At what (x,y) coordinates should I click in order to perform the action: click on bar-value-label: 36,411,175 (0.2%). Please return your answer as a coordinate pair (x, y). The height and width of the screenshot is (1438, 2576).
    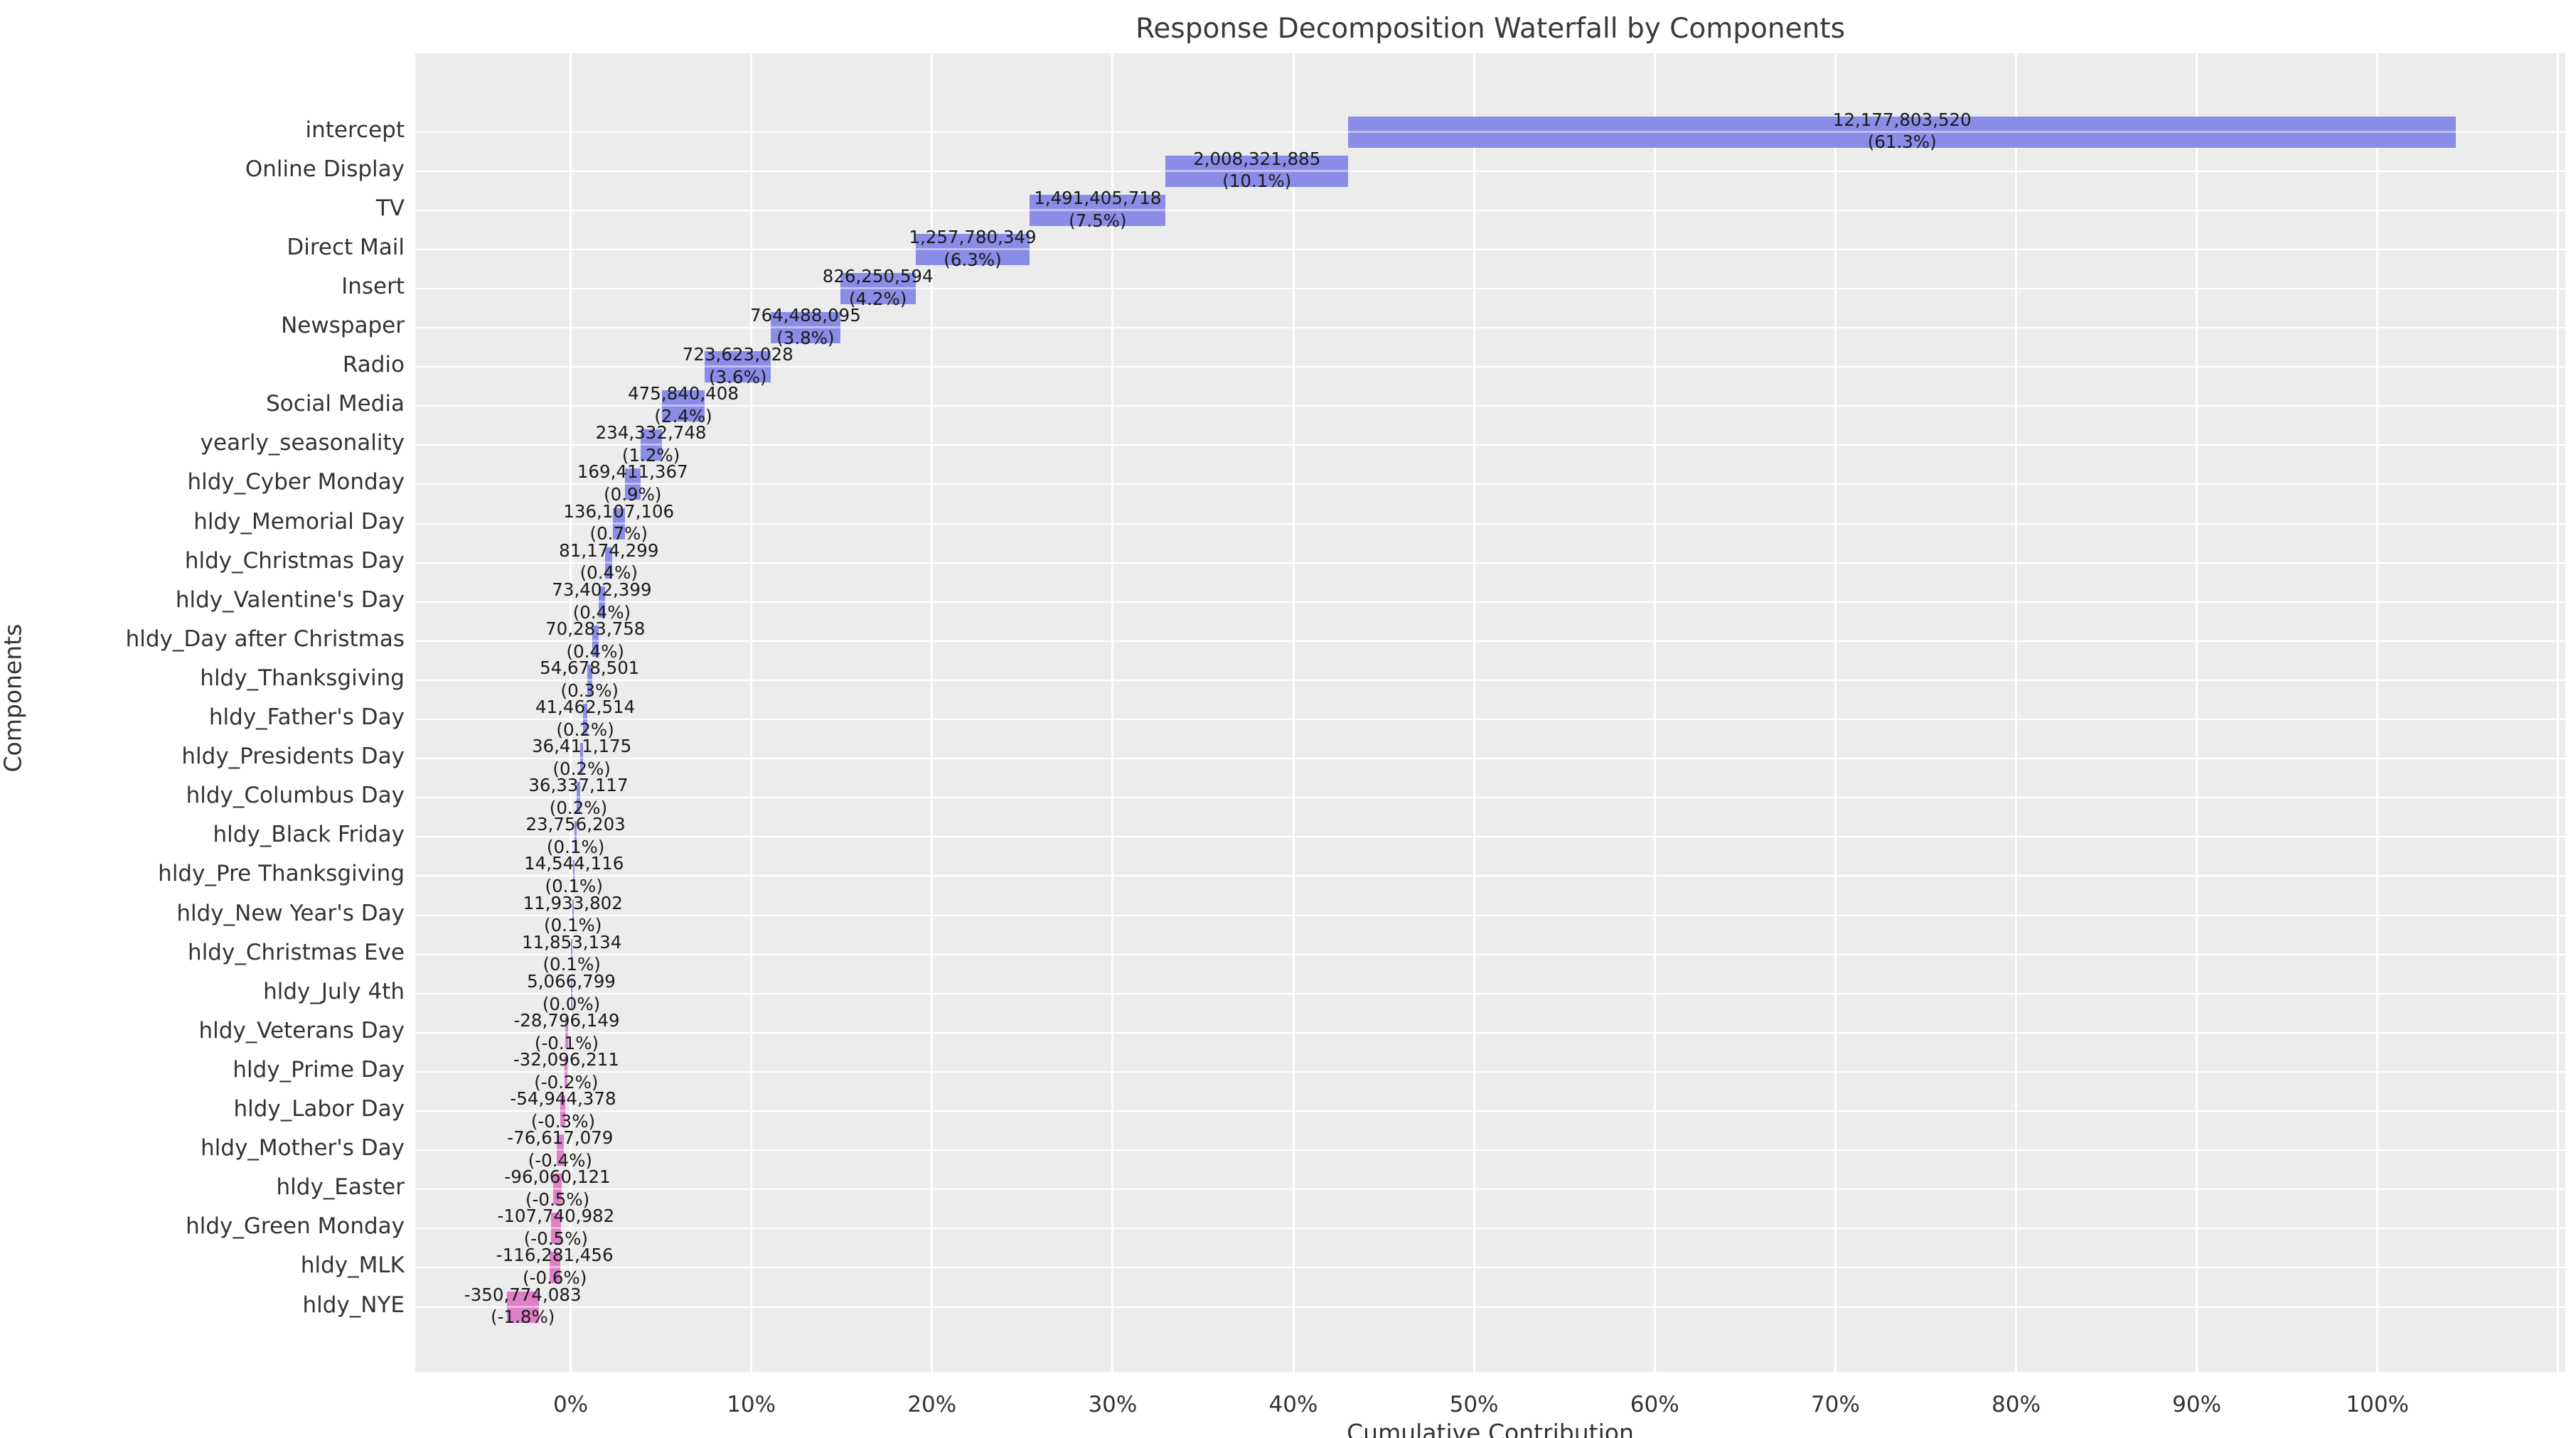
    Looking at the image, I should click on (581, 757).